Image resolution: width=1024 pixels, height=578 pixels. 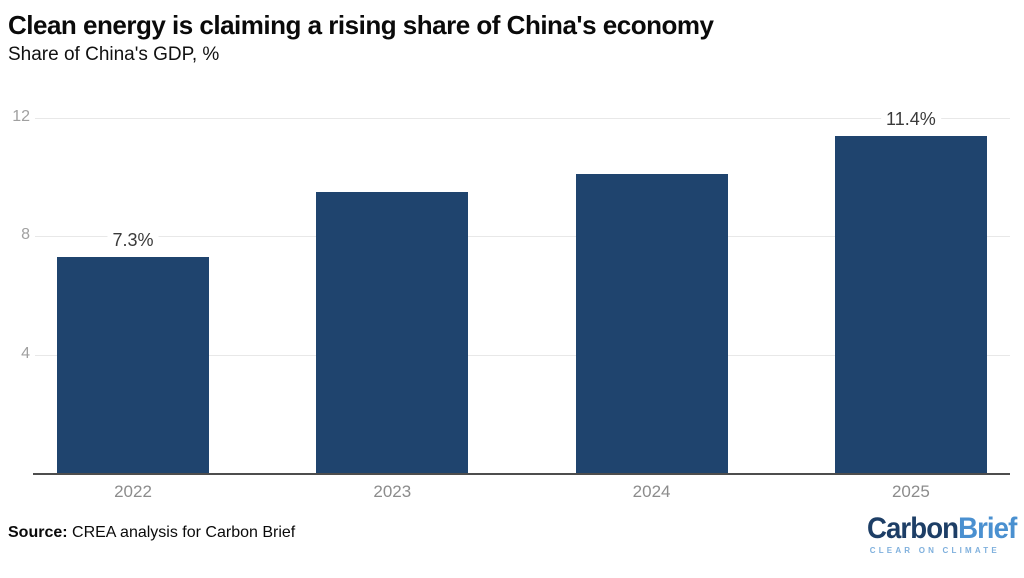 I want to click on chart-subtitle: Share of China's GDP, %, so click(x=114, y=54).